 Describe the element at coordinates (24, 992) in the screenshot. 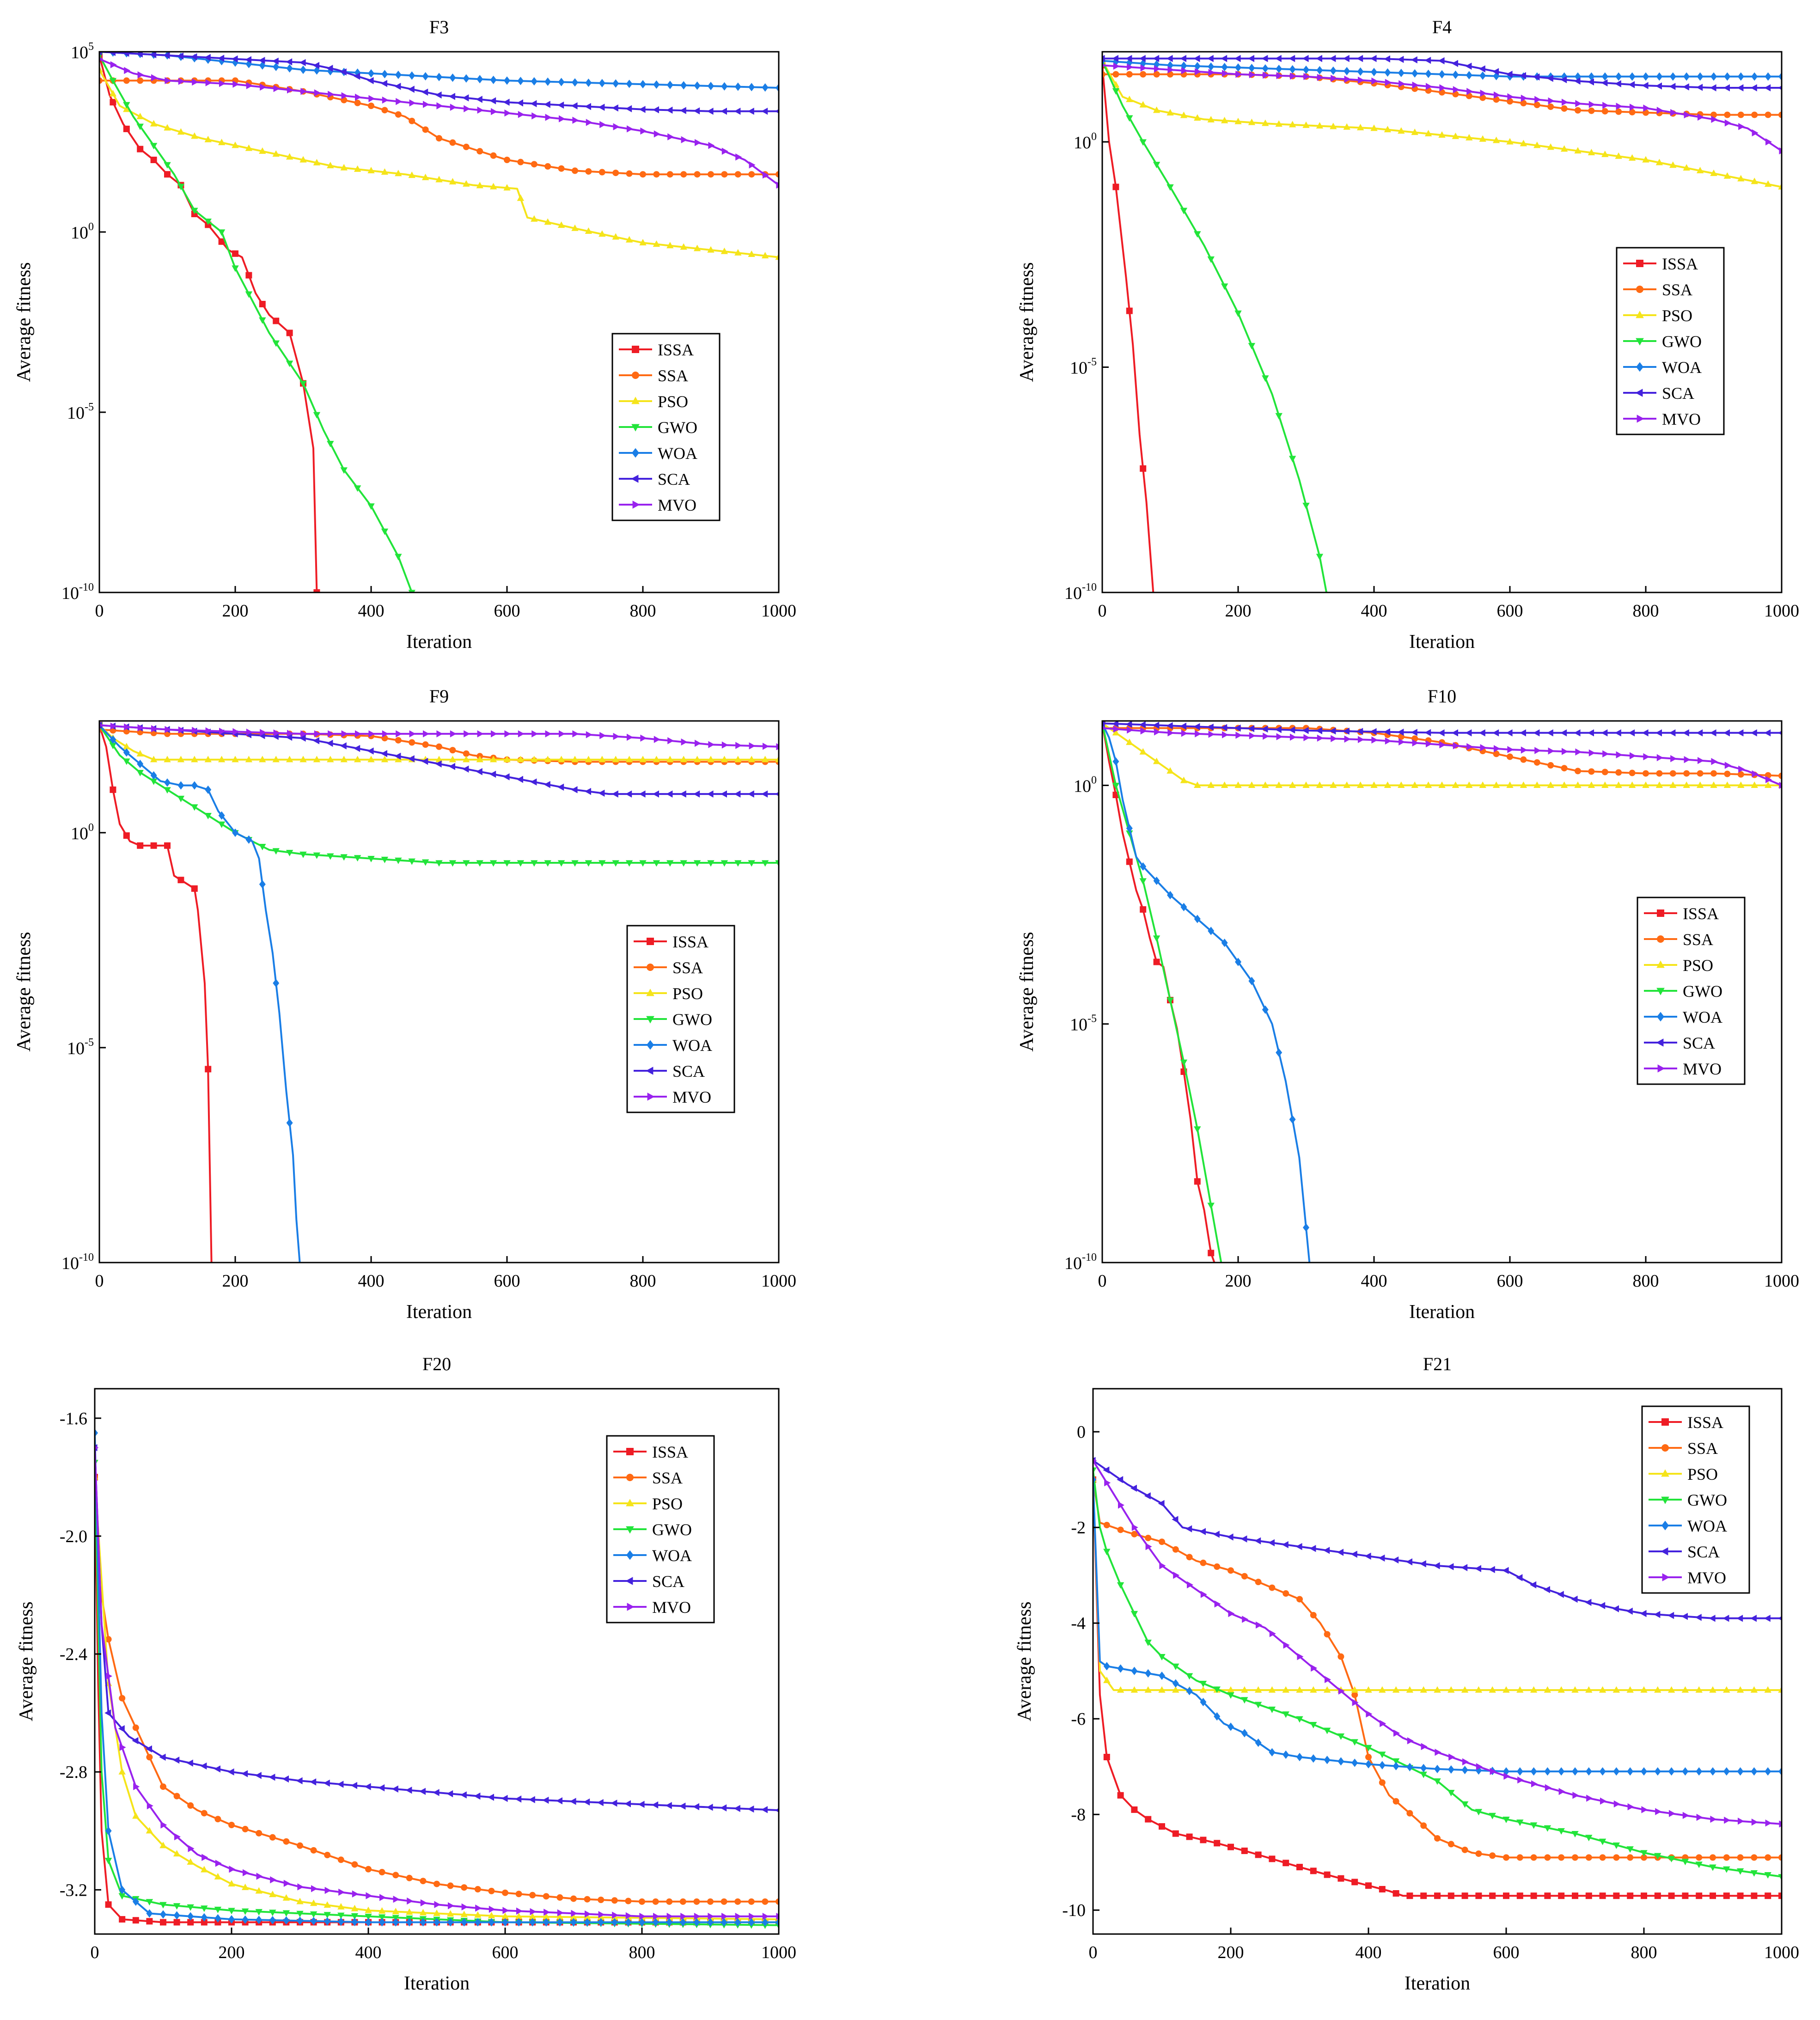

I see `chart-f9-y-axis-label: Average fitness` at that location.